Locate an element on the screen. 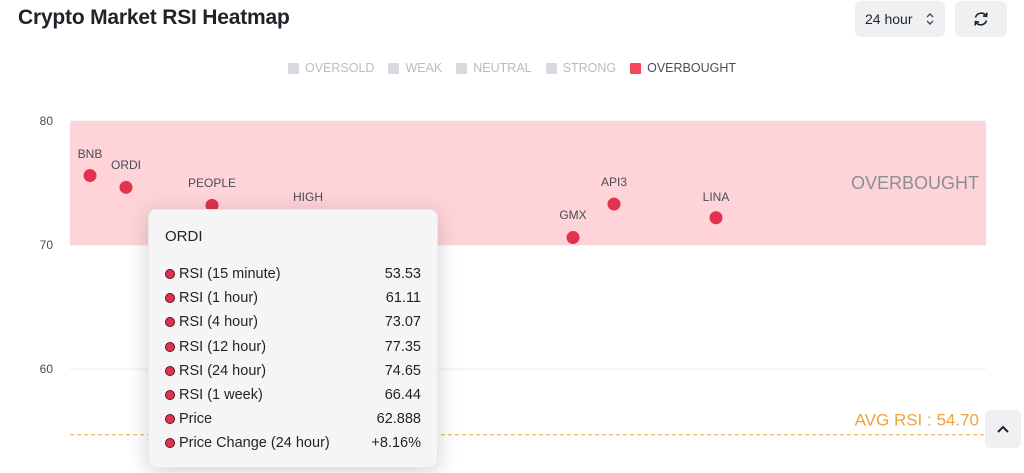 The width and height of the screenshot is (1024, 473). point-label: BNB is located at coordinates (90, 154).